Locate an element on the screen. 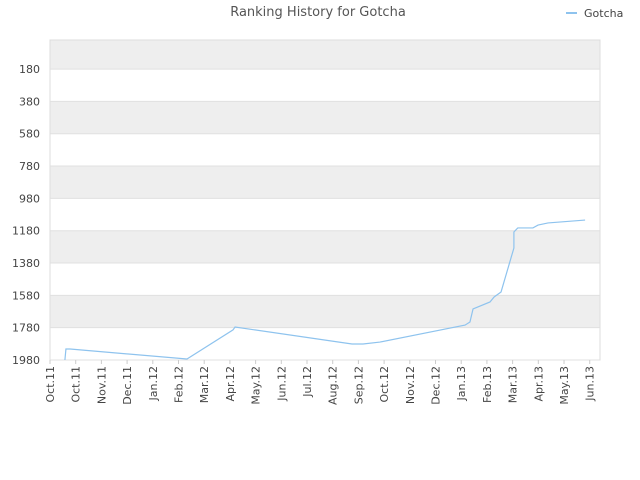  y-tick-label: 380 is located at coordinates (29, 101).